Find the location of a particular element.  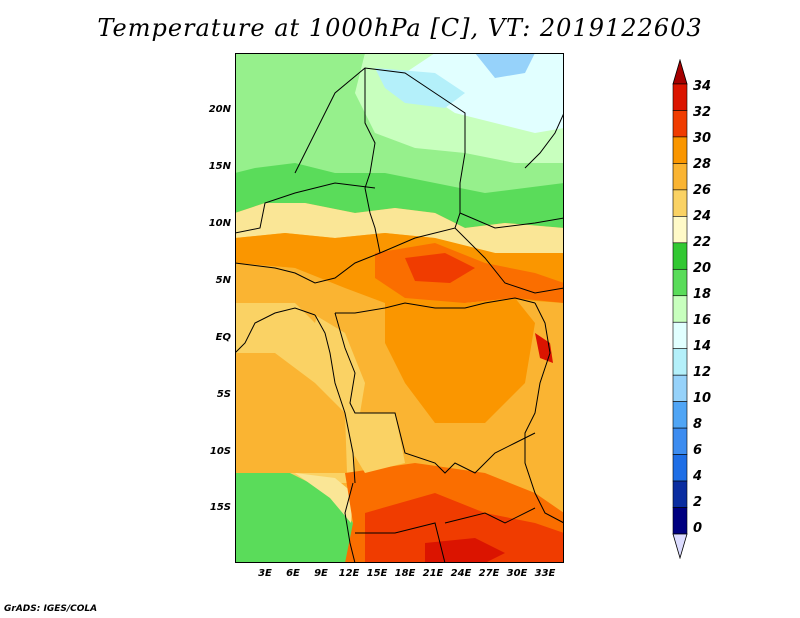

lat-label: 10S is located at coordinates (220, 451).